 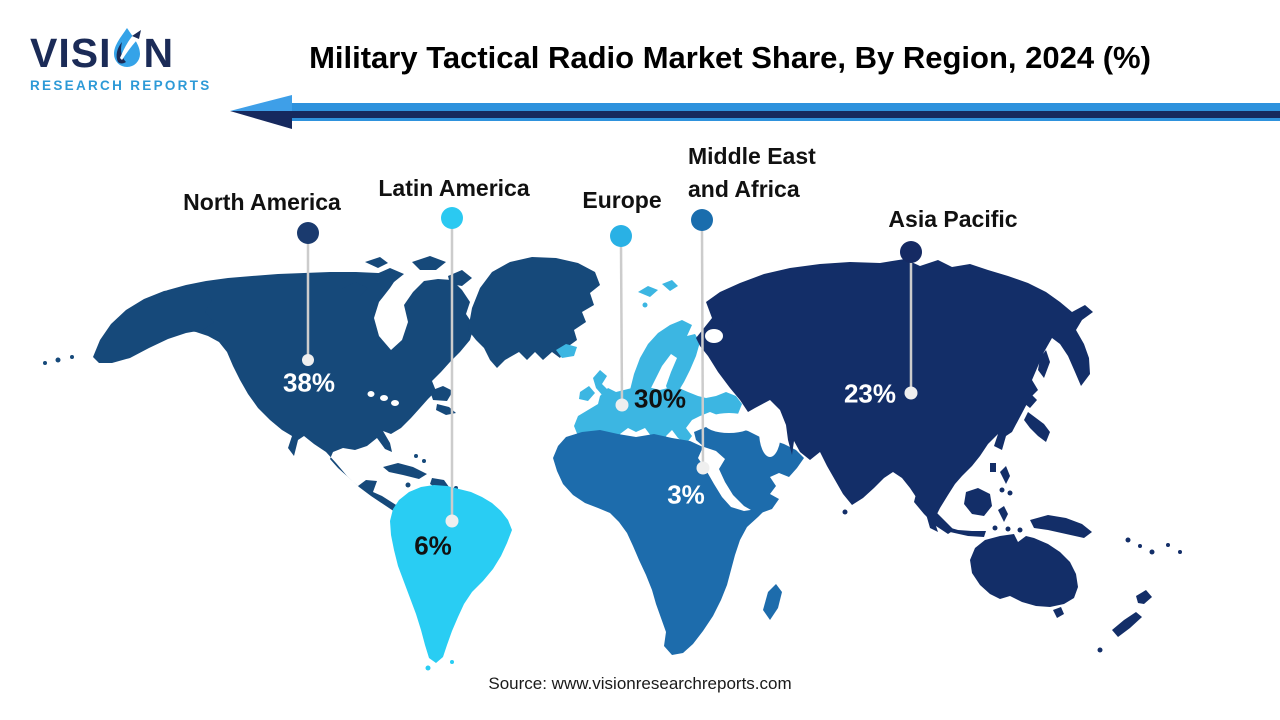 What do you see at coordinates (1010, 493) in the screenshot?
I see `philippine-islet` at bounding box center [1010, 493].